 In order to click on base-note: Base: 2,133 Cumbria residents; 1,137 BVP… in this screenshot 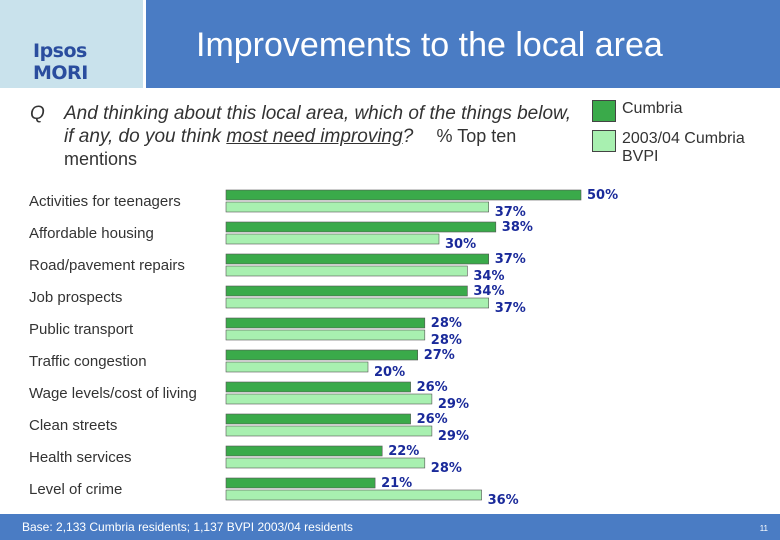, I will do `click(187, 527)`.